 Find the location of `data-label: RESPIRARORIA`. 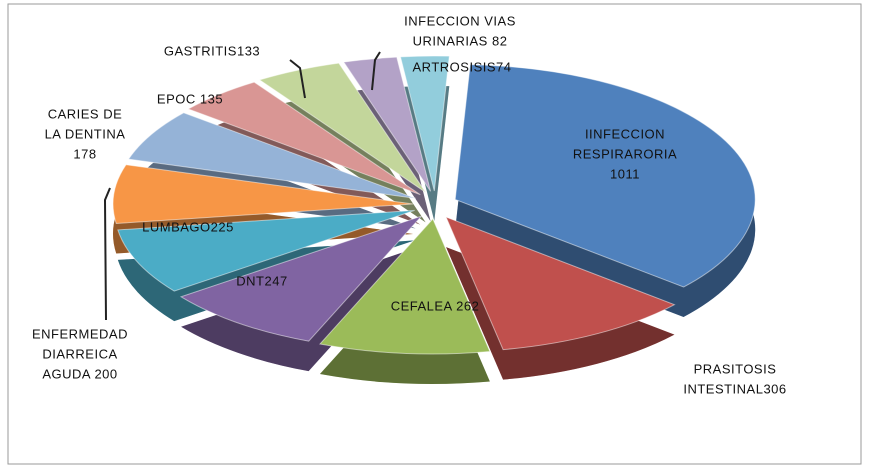

data-label: RESPIRARORIA is located at coordinates (625, 153).